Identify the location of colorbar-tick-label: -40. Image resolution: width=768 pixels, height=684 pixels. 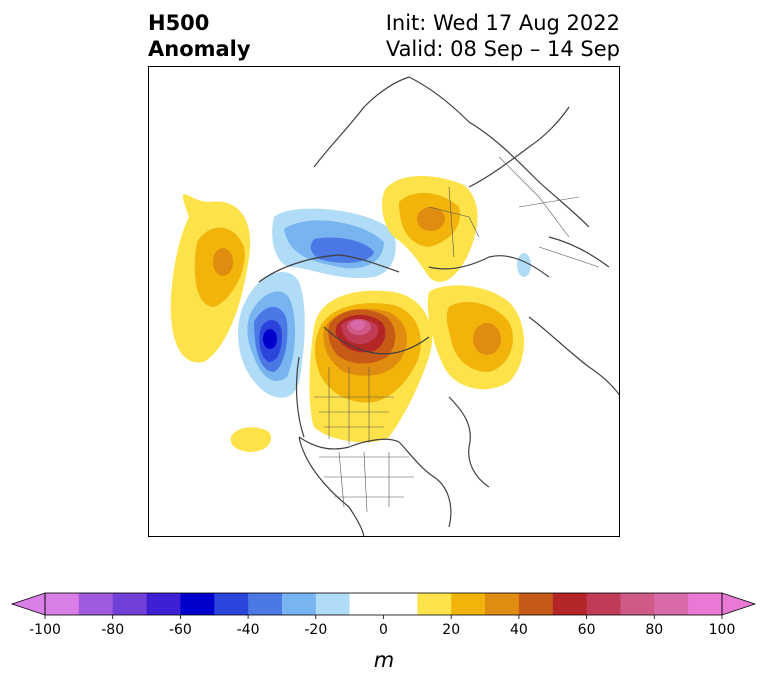
(248, 630).